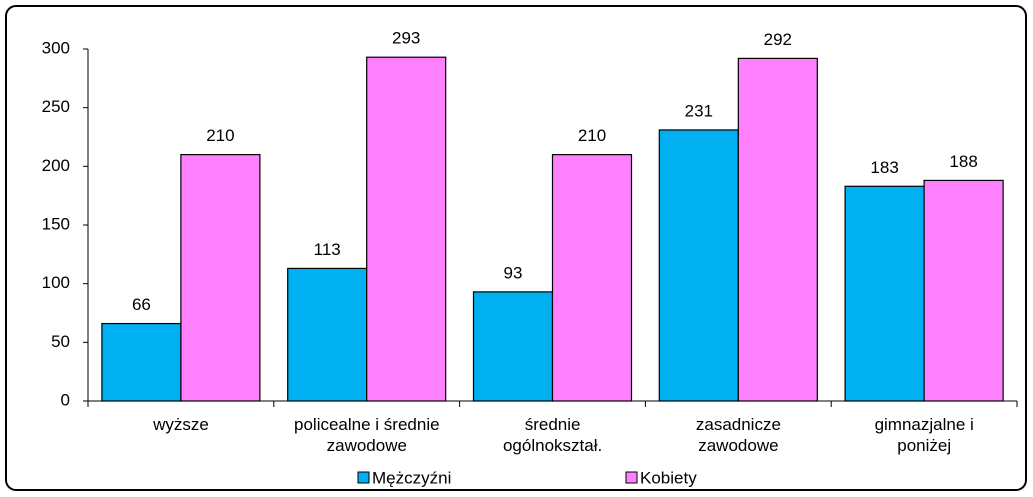 This screenshot has height=497, width=1033. What do you see at coordinates (738, 435) in the screenshot?
I see `x-tick-label: zasadnicze zawodowe` at bounding box center [738, 435].